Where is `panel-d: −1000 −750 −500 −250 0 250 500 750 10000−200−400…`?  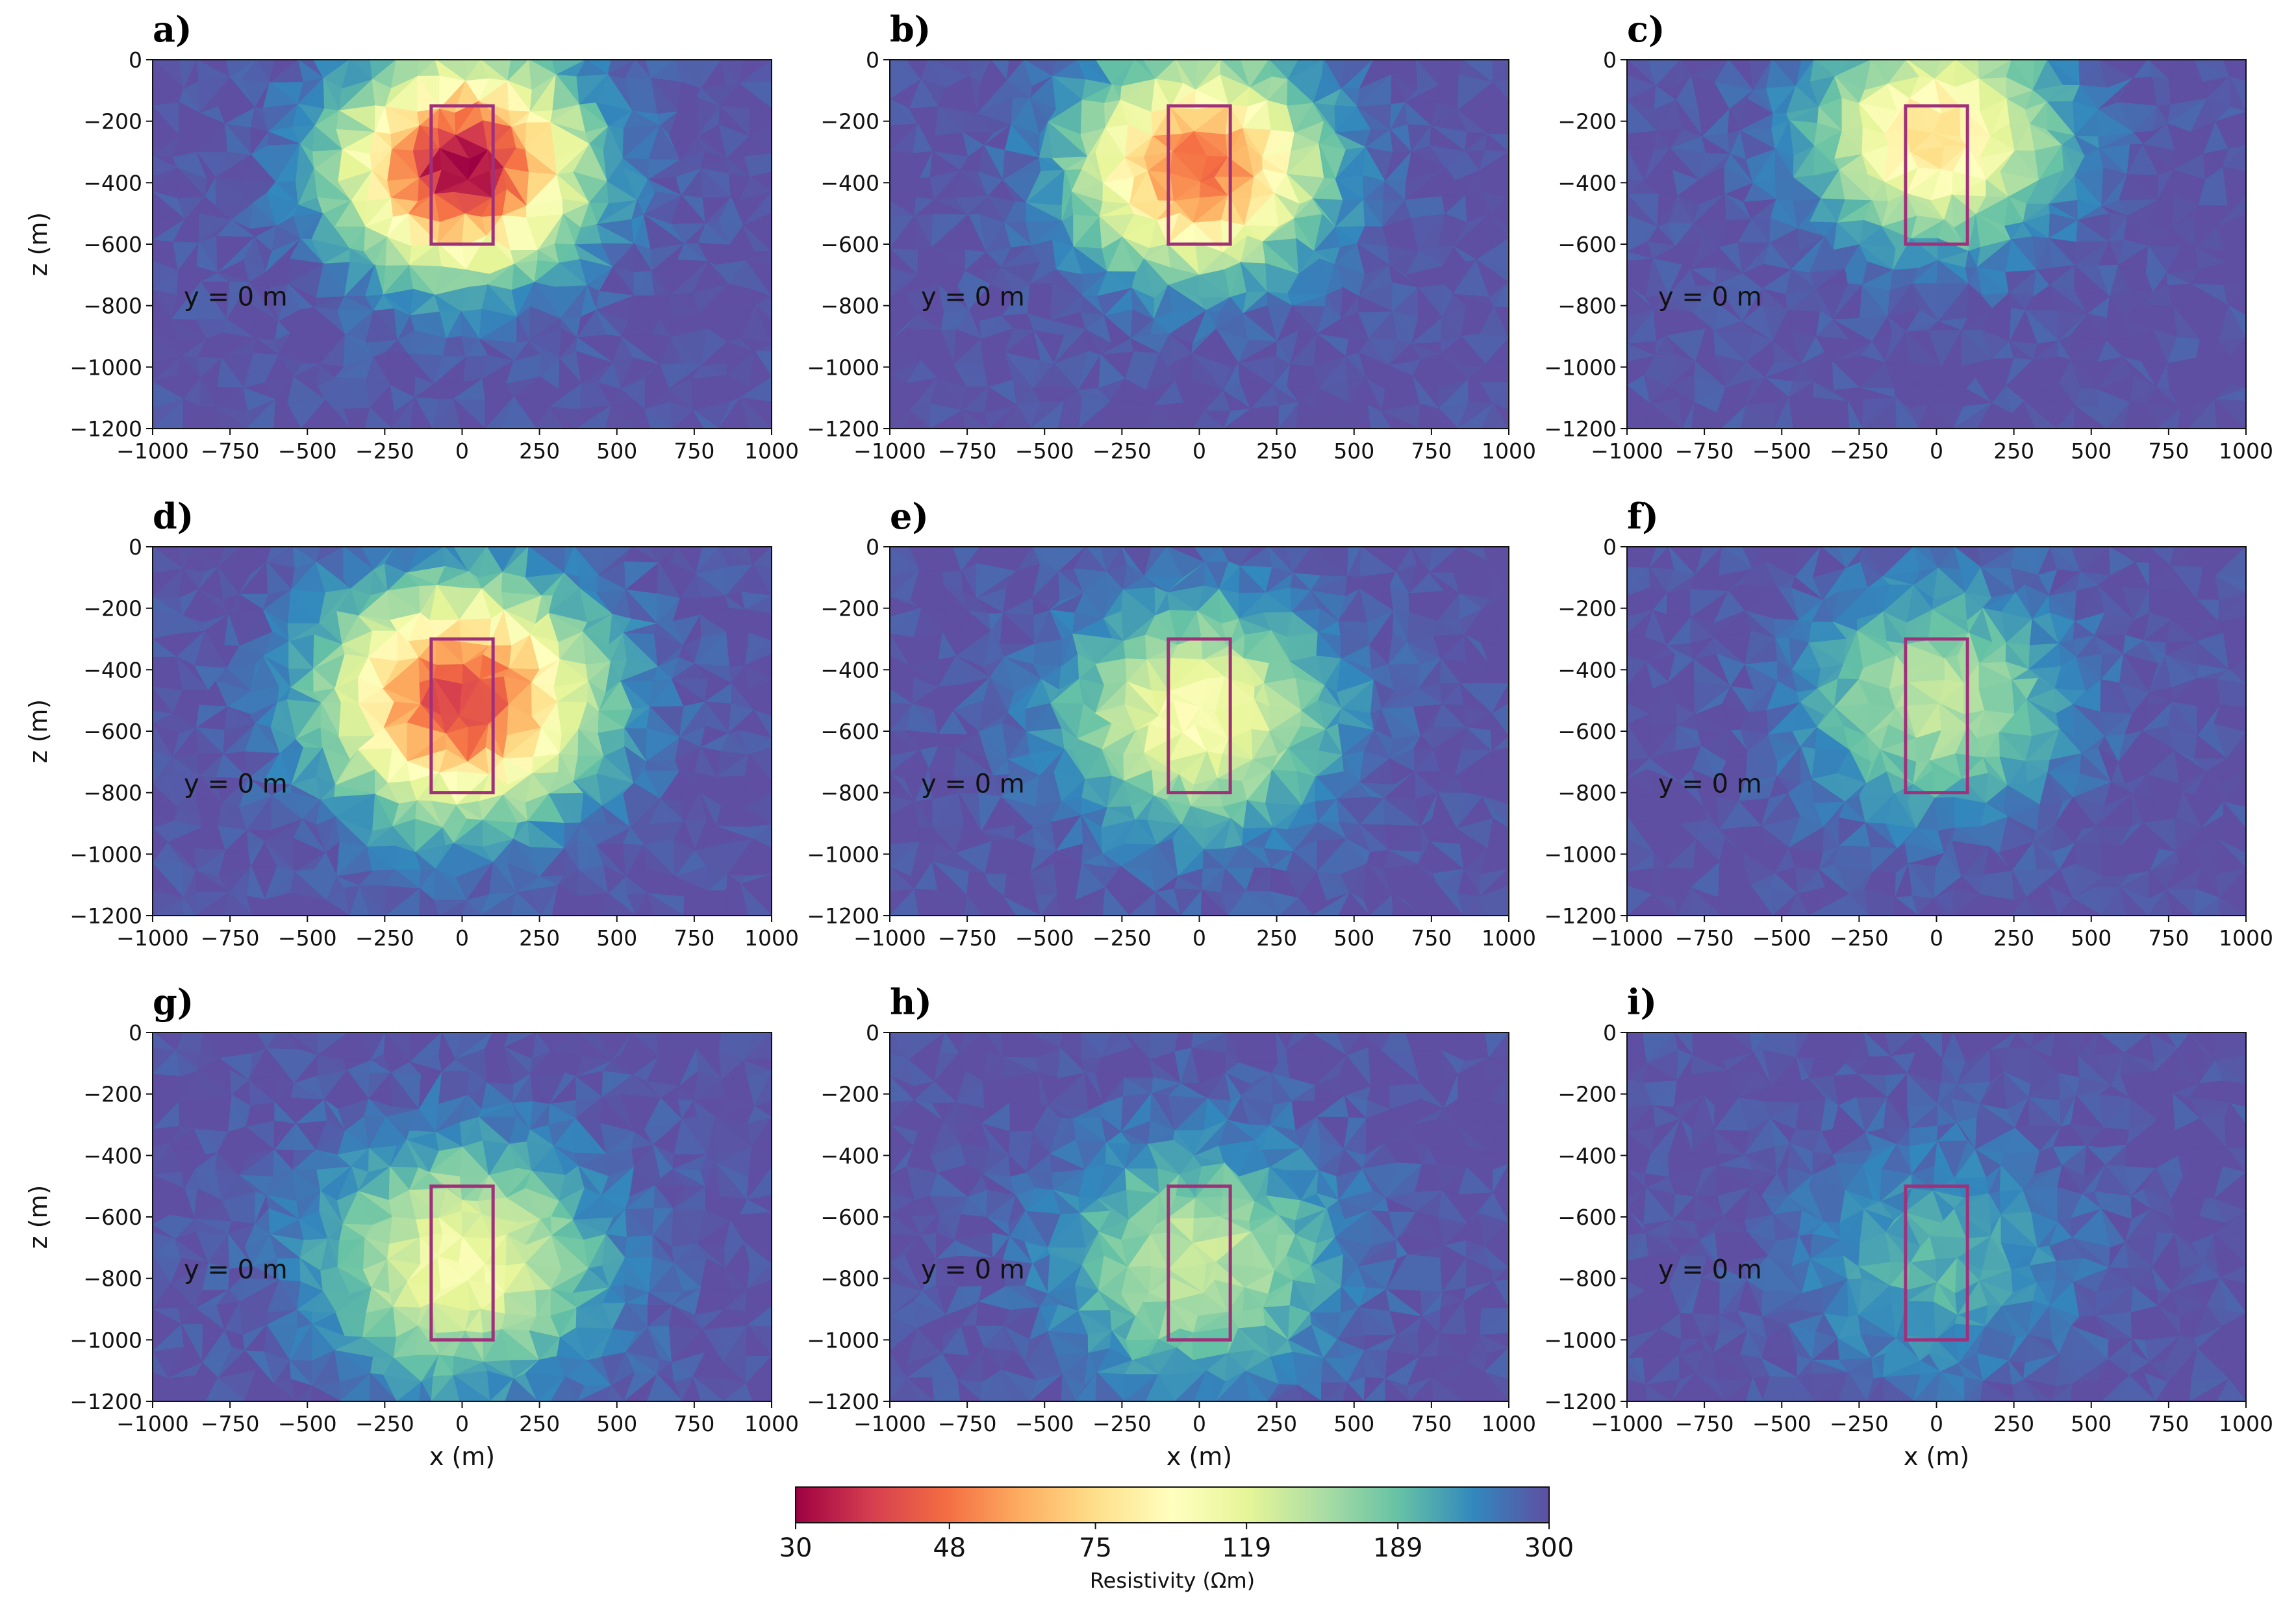 panel-d: −1000 −750 −500 −250 0 250 500 750 10000−200−400… is located at coordinates (411, 723).